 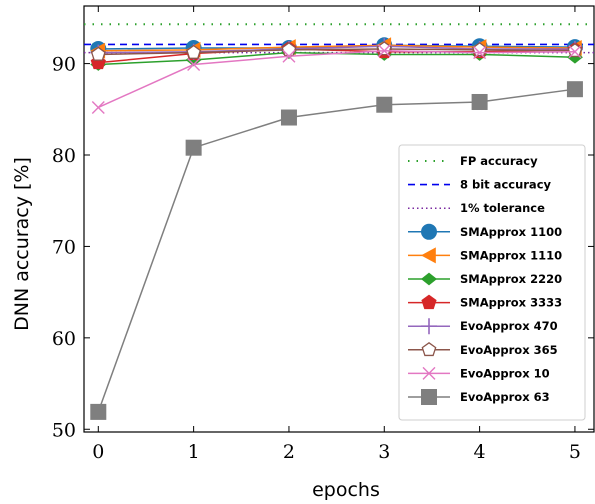 I want to click on legend-item-evoapprox-63: EvoApprox 63, so click(x=479, y=397).